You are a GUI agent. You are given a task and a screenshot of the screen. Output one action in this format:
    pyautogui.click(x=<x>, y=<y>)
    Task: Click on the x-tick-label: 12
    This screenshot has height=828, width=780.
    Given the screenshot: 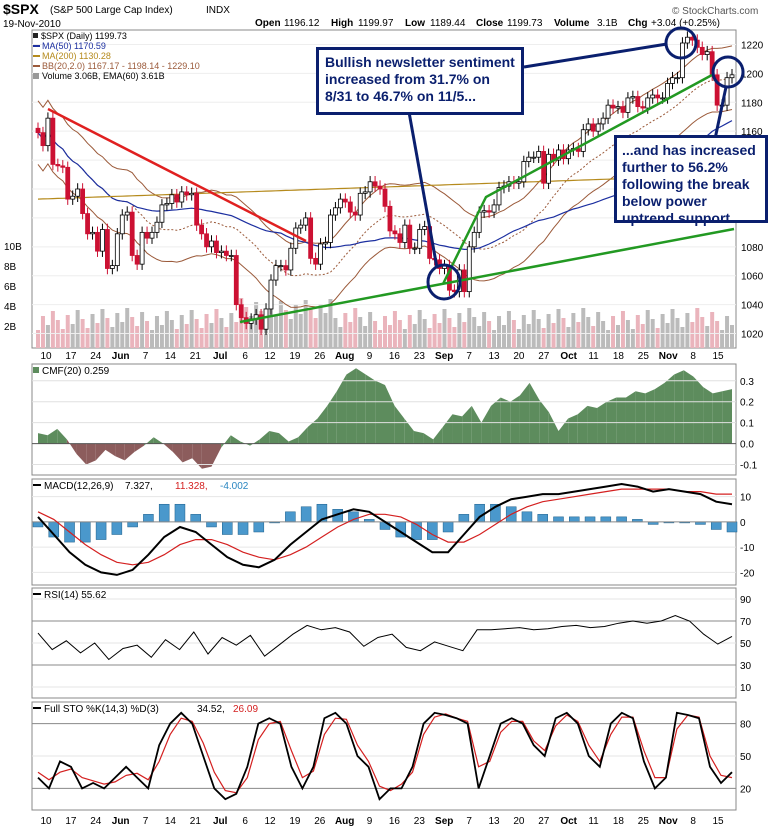 What is the action you would take?
    pyautogui.click(x=270, y=356)
    